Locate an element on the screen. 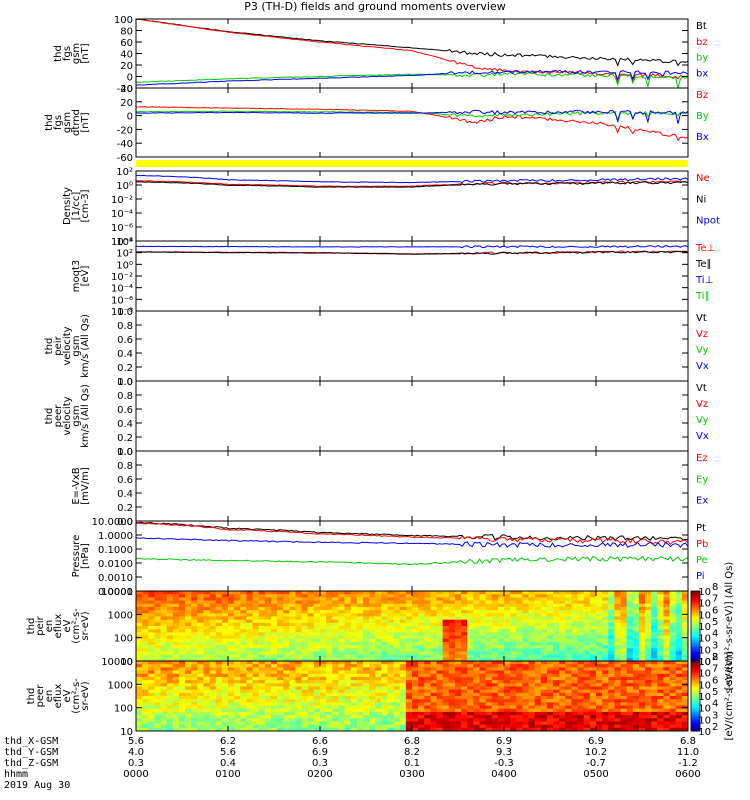 Image resolution: width=750 pixels, height=800 pixels. ephemeris-value: -1.2 is located at coordinates (688, 763).